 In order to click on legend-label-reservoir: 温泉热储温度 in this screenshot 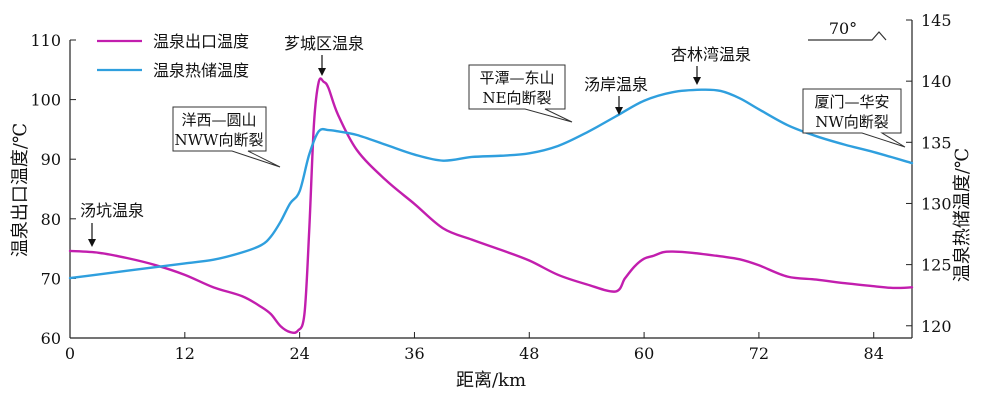, I will do `click(201, 70)`.